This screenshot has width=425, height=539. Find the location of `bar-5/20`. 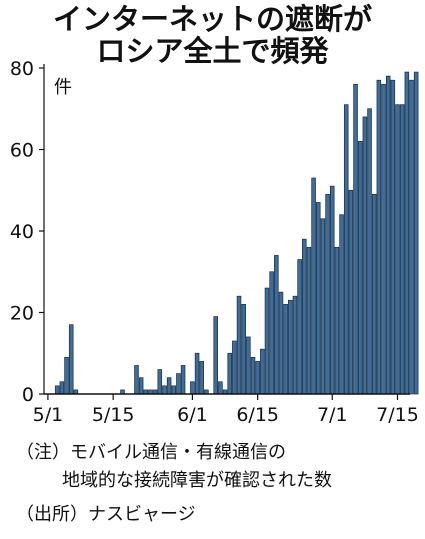

bar-5/20 is located at coordinates (136, 380).